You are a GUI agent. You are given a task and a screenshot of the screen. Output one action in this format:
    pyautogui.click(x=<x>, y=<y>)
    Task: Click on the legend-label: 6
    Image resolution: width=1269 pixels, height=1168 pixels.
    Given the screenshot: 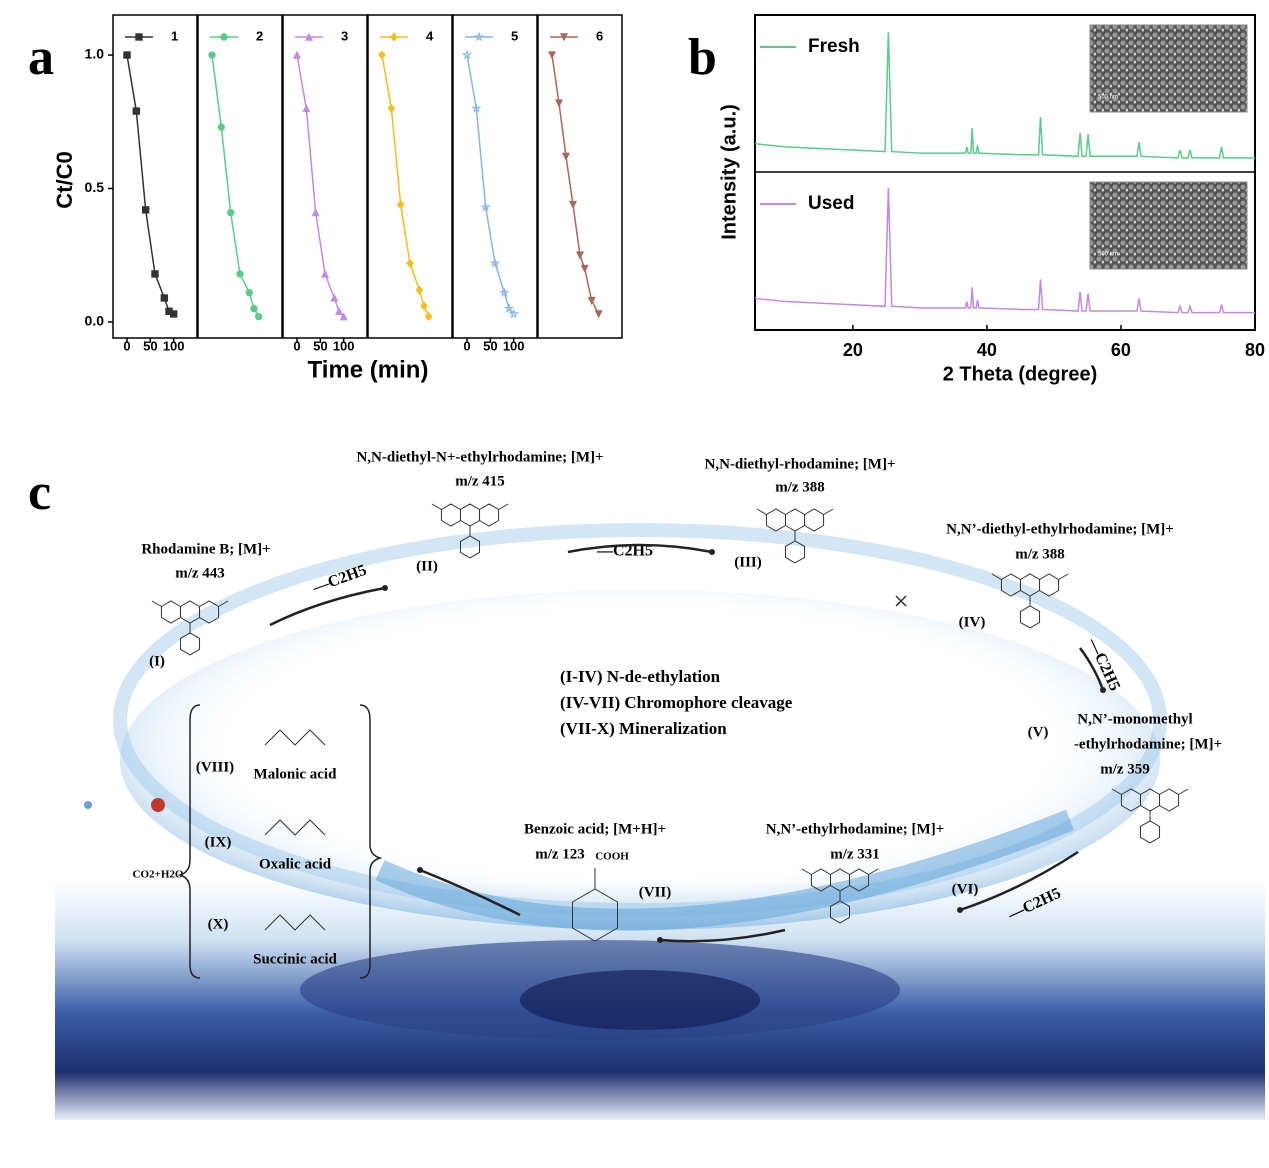 What is the action you would take?
    pyautogui.click(x=599, y=35)
    